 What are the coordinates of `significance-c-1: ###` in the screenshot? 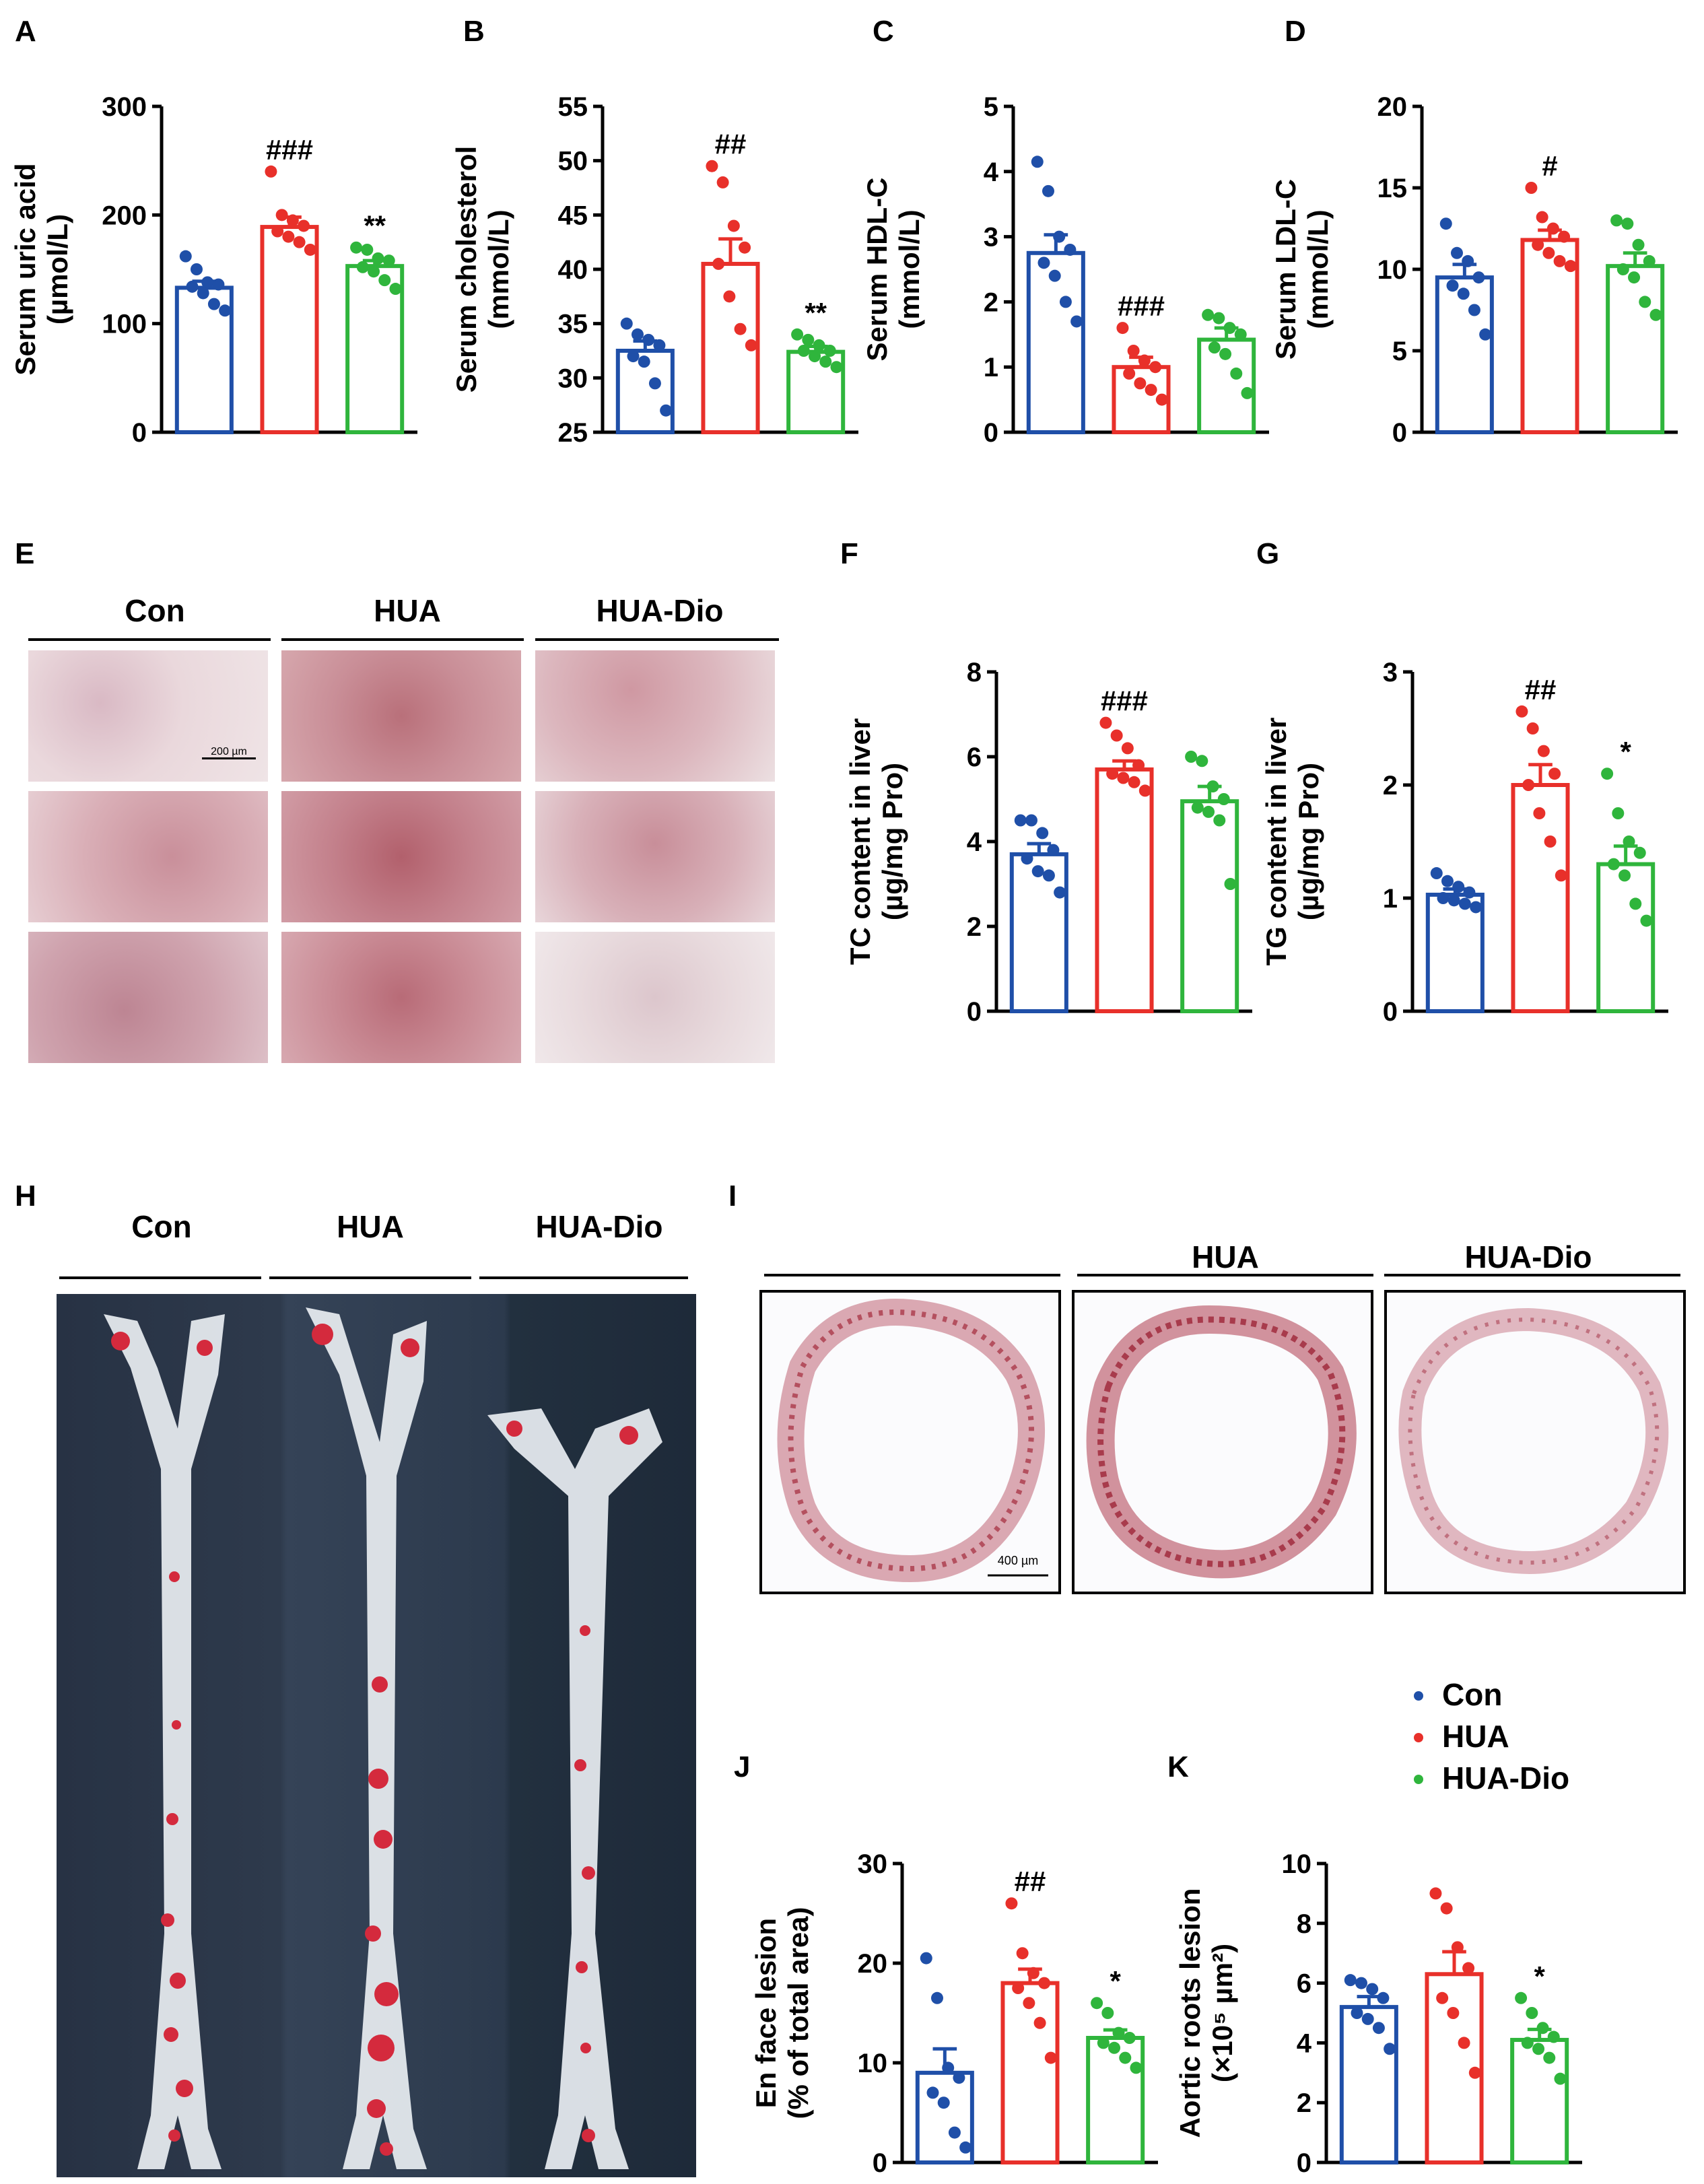 It's located at (1141, 306).